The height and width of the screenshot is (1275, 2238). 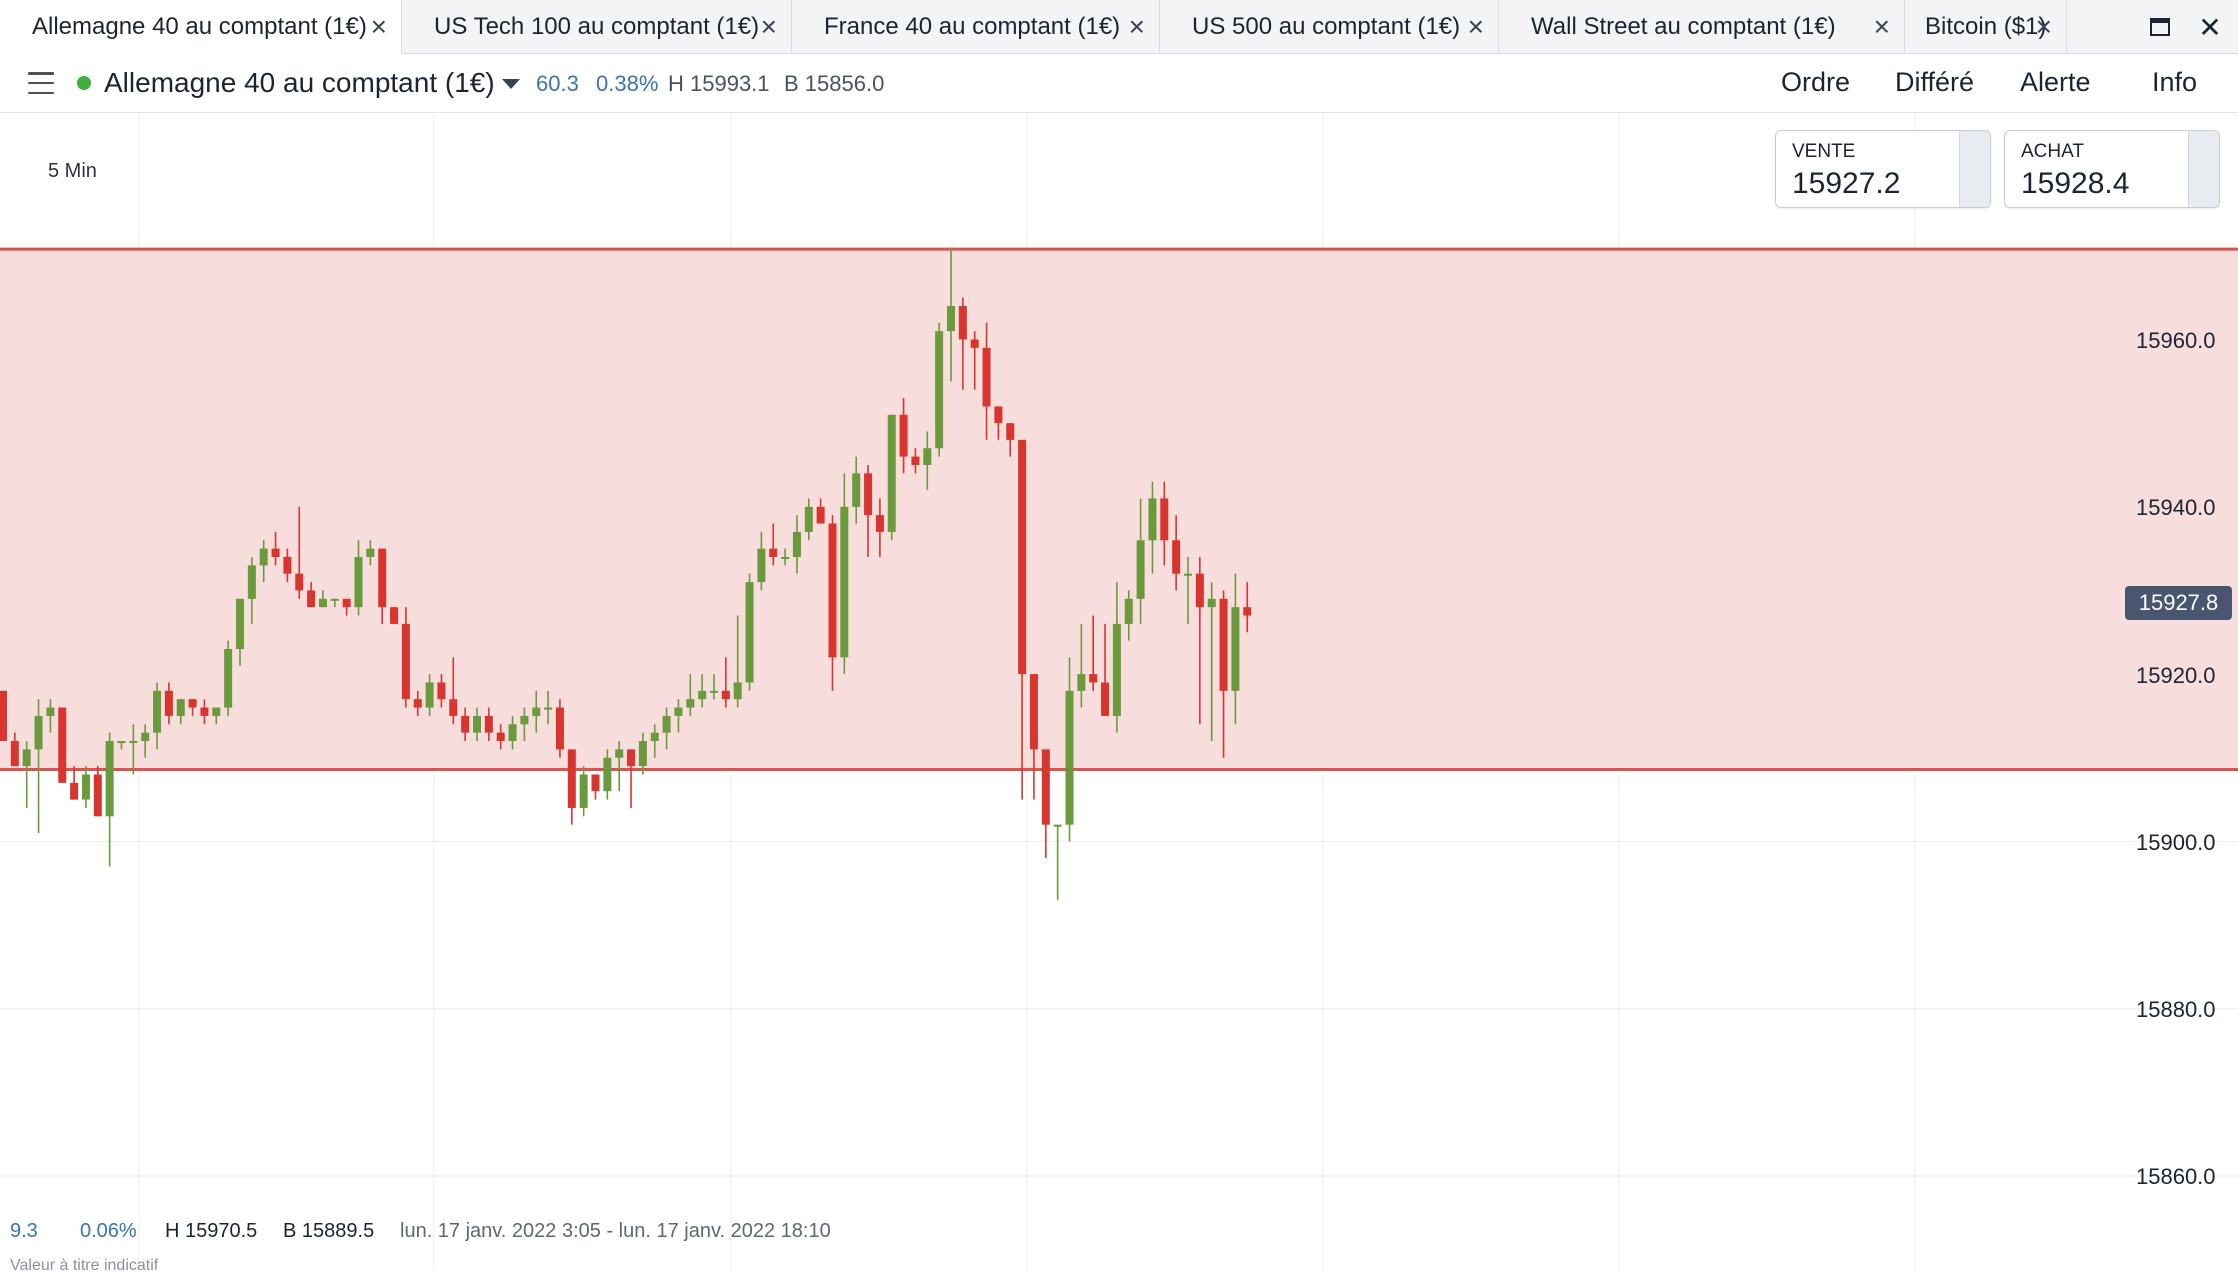 I want to click on tab-wall-street: Wall Street au comptant (1€) ×, so click(x=1702, y=27).